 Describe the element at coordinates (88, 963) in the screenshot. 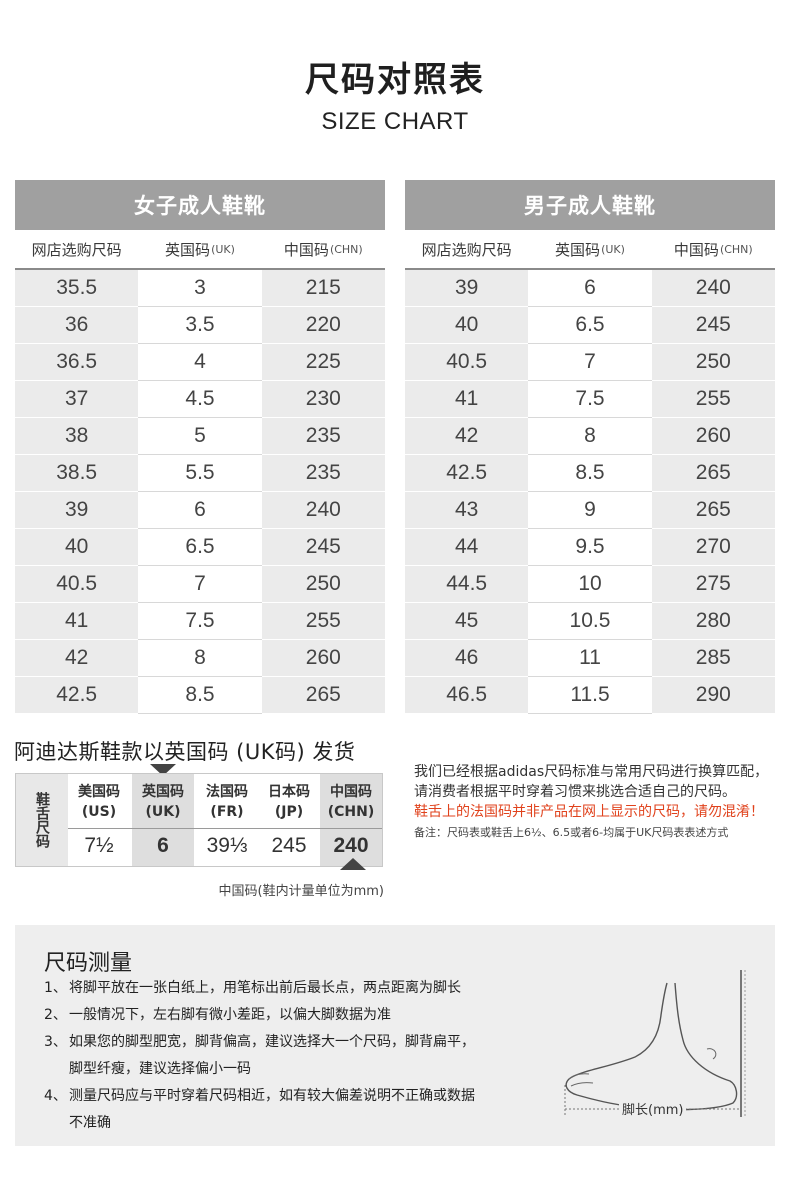

I see `measurement-title: 尺码测量` at that location.